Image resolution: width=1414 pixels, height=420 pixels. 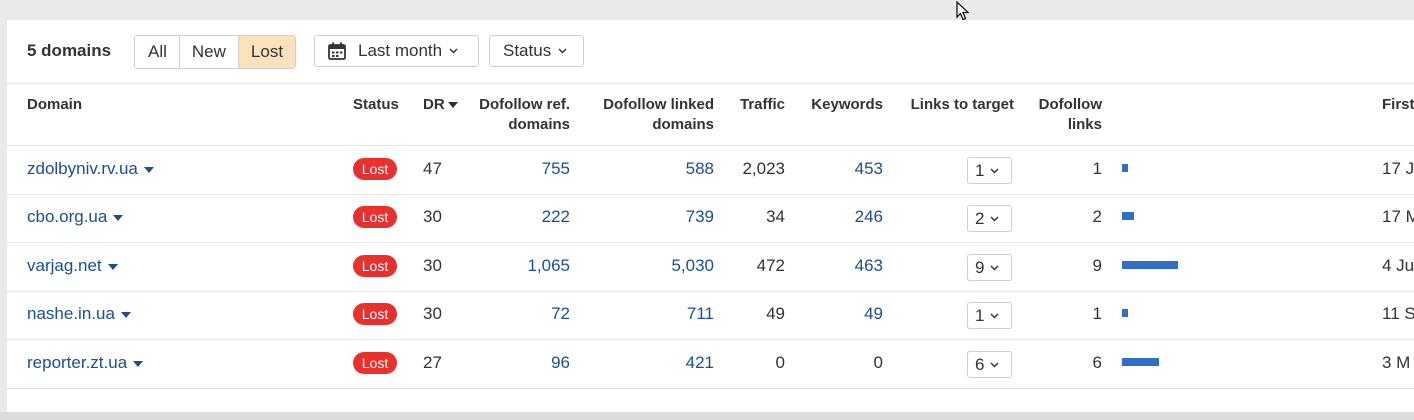 I want to click on traffic-value: 2,023, so click(x=763, y=168).